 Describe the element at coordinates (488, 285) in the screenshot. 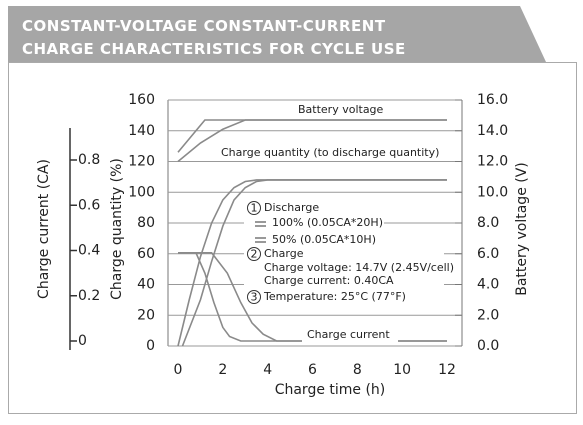

I see `y2-tick-label: 4.0` at that location.